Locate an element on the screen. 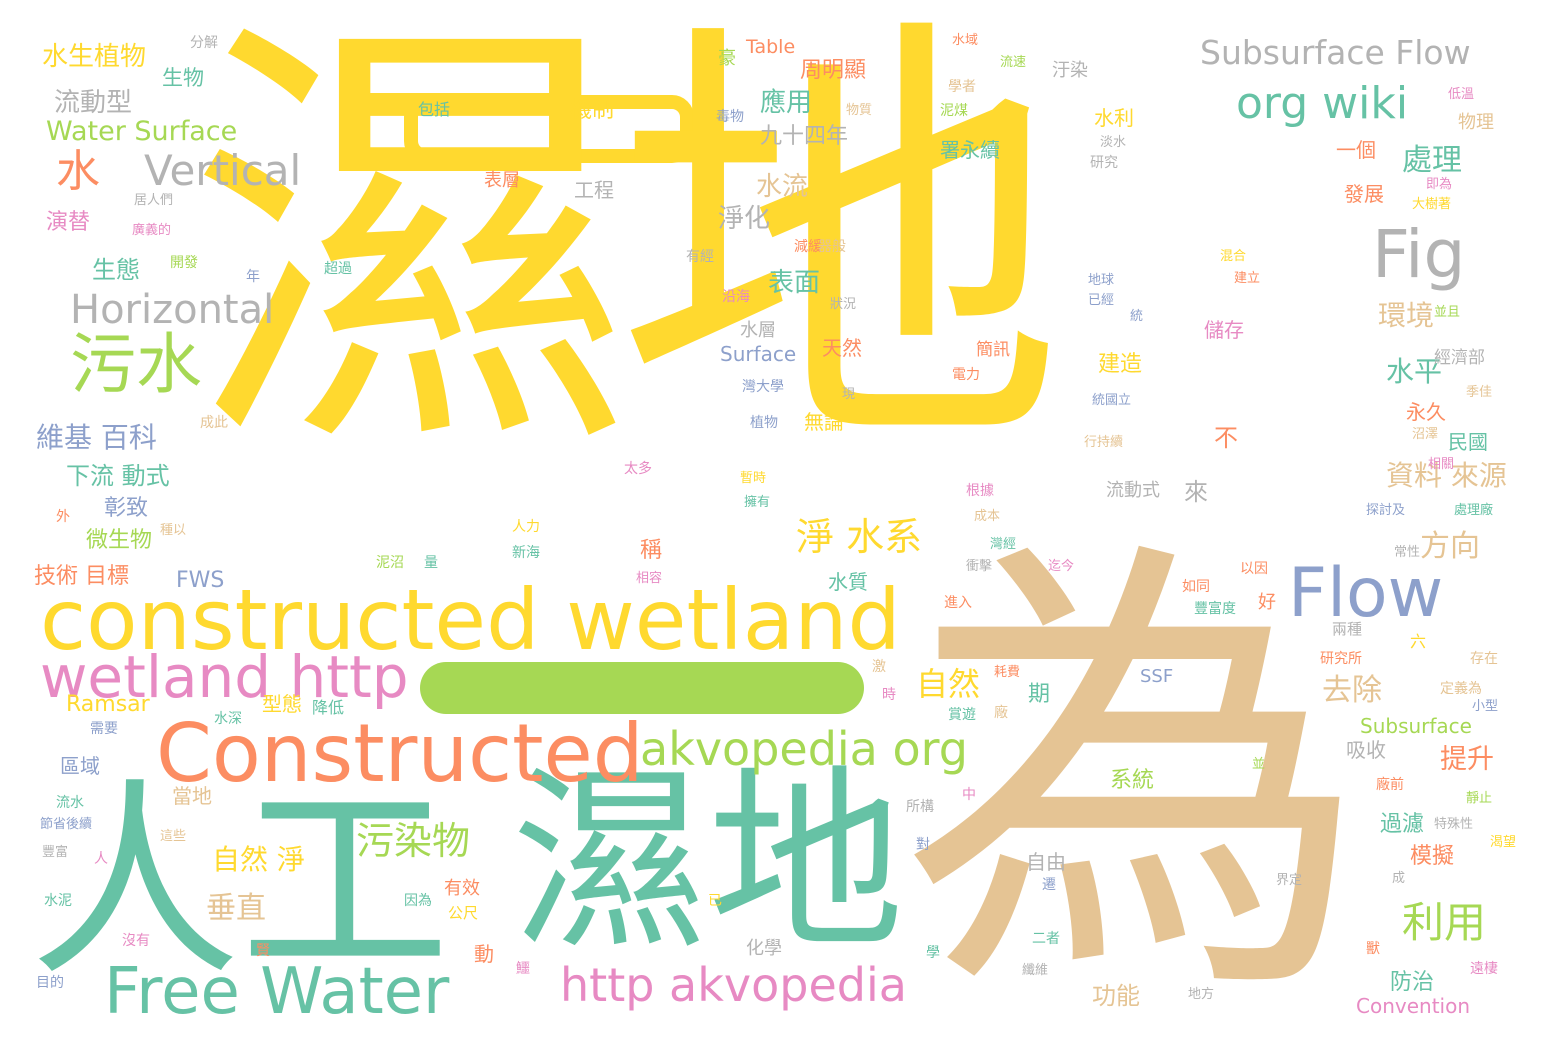 This screenshot has width=1548, height=1052. word: 成本 is located at coordinates (987, 516).